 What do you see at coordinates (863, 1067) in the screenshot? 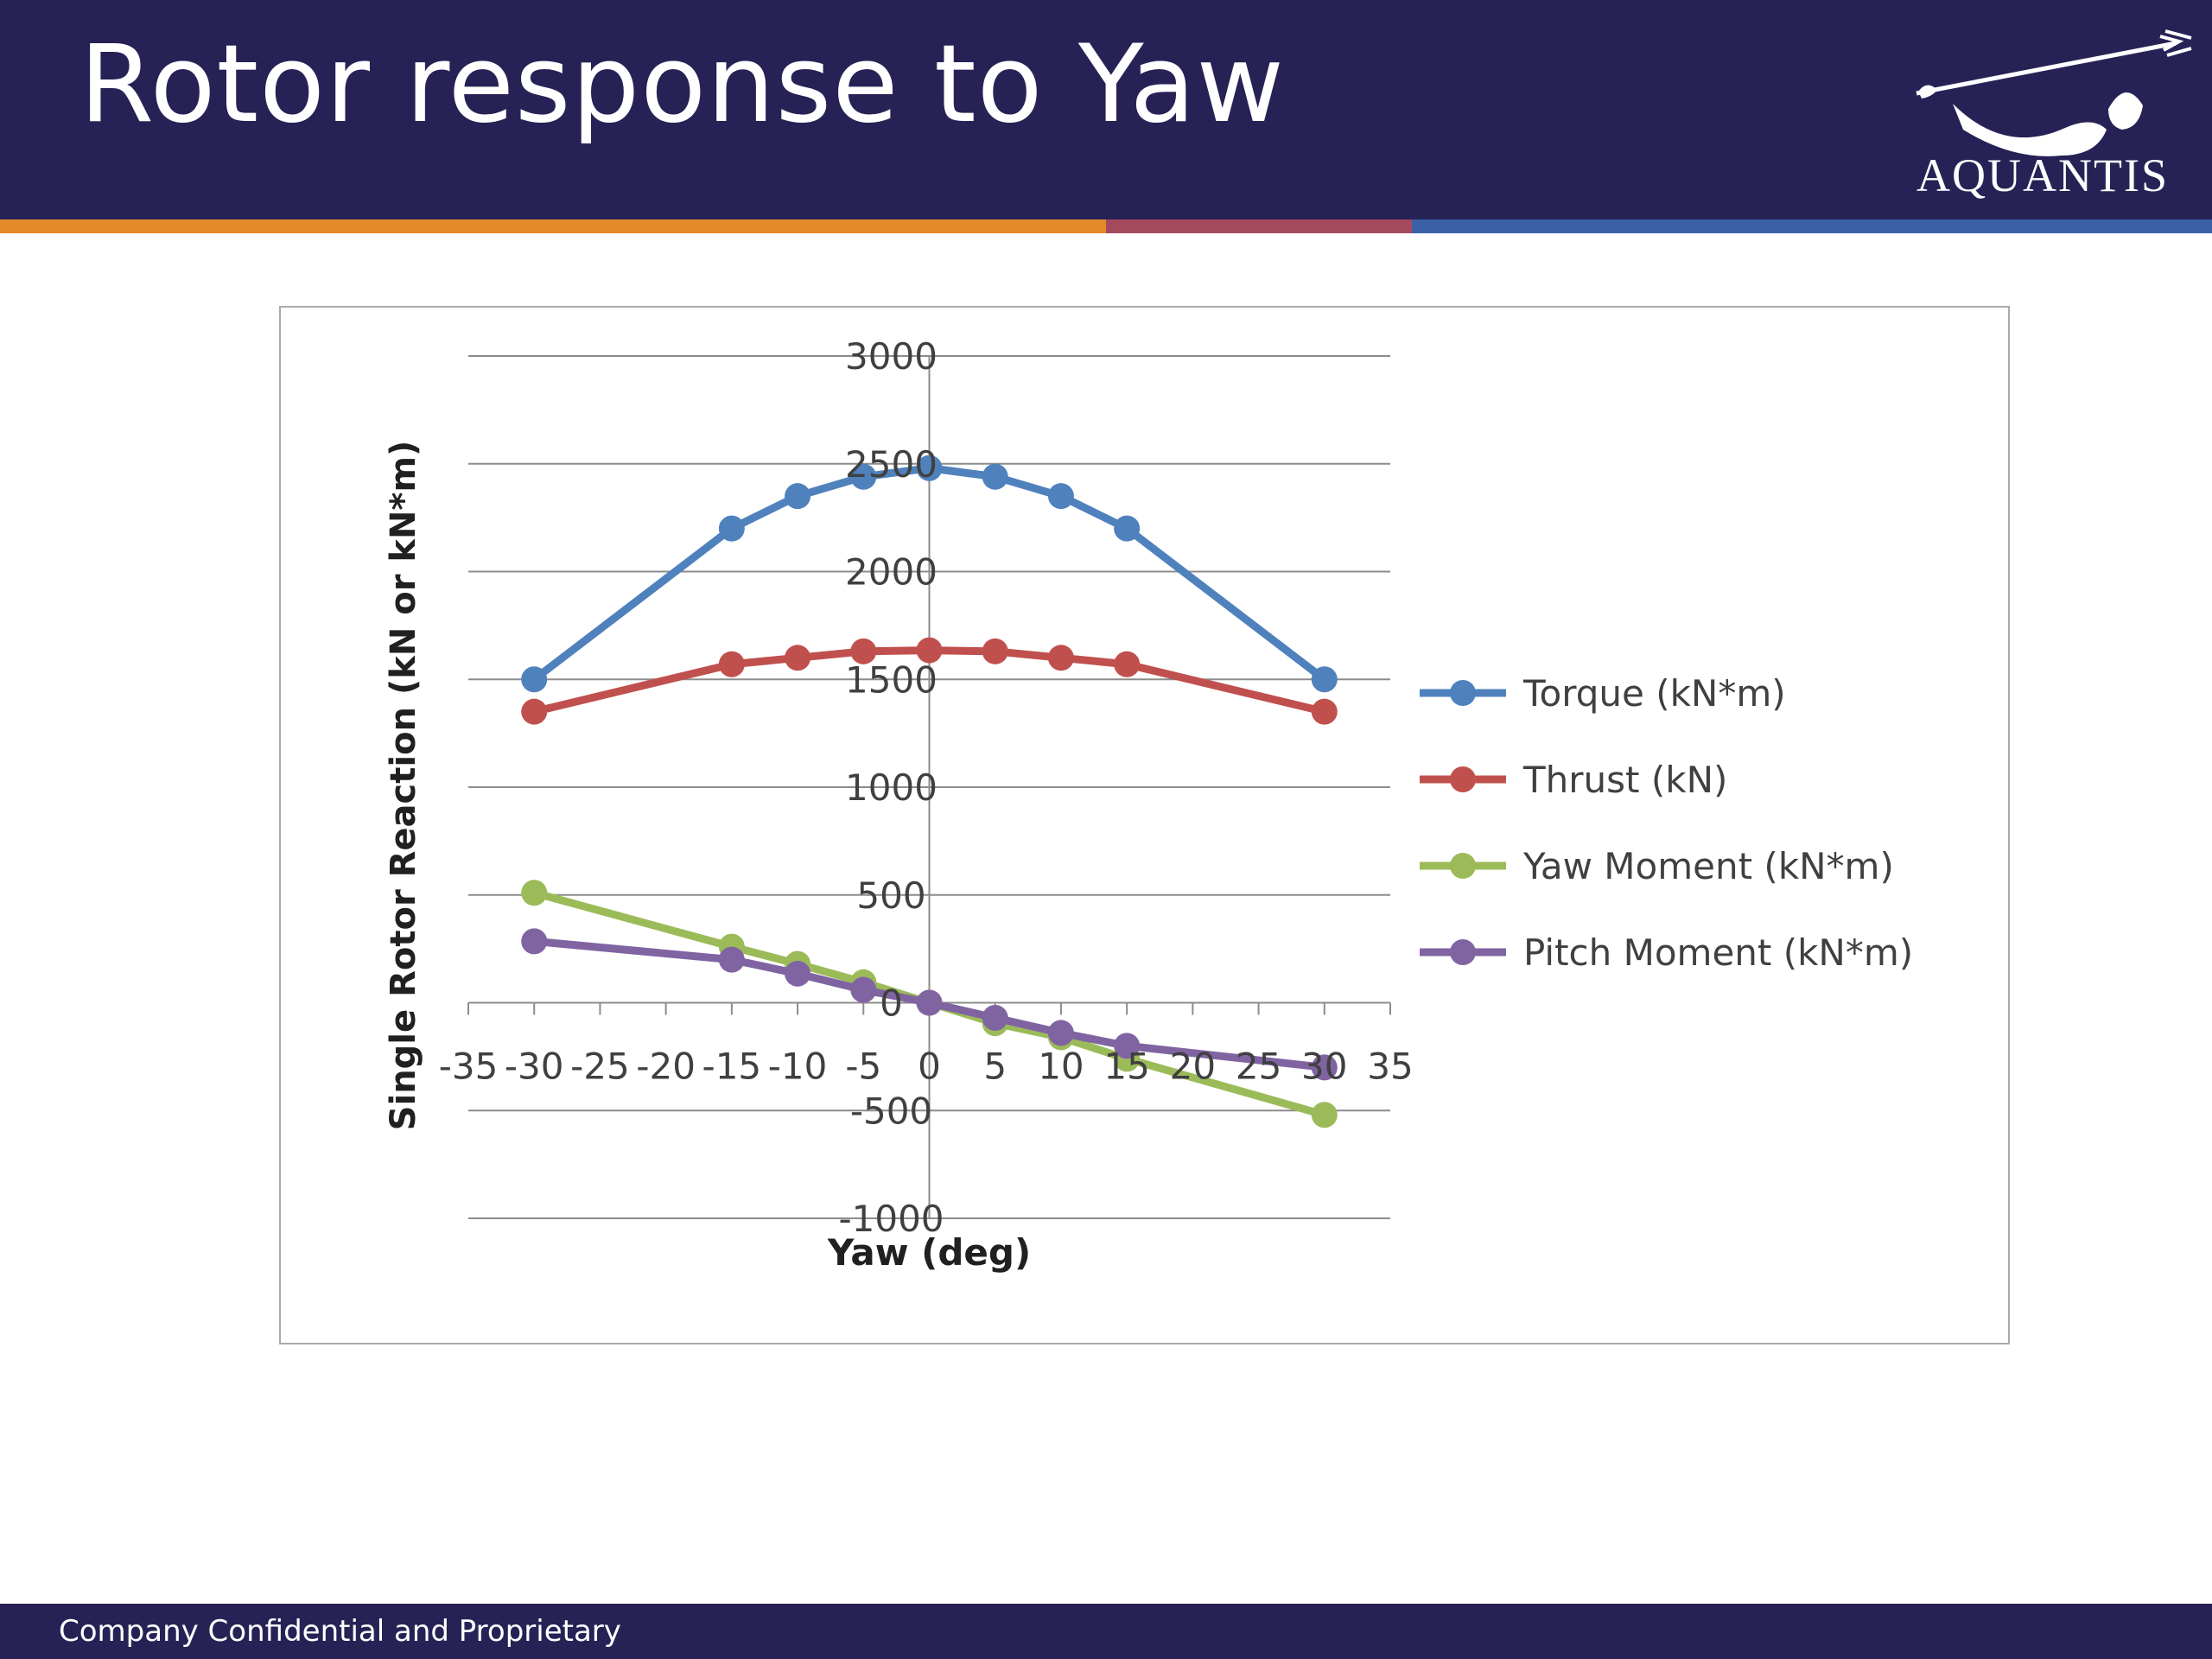
I see `x-tick-label: -5` at bounding box center [863, 1067].